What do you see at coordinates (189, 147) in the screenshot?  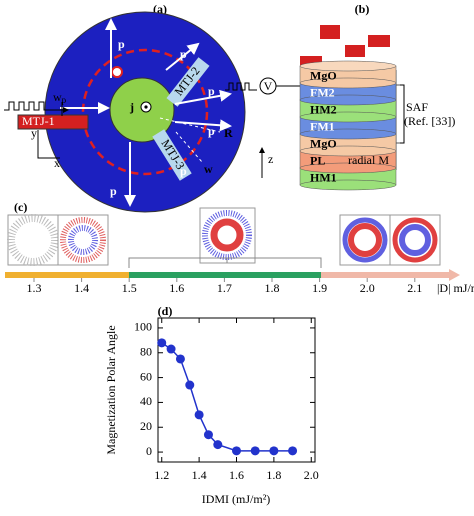 I see `width-line` at bounding box center [189, 147].